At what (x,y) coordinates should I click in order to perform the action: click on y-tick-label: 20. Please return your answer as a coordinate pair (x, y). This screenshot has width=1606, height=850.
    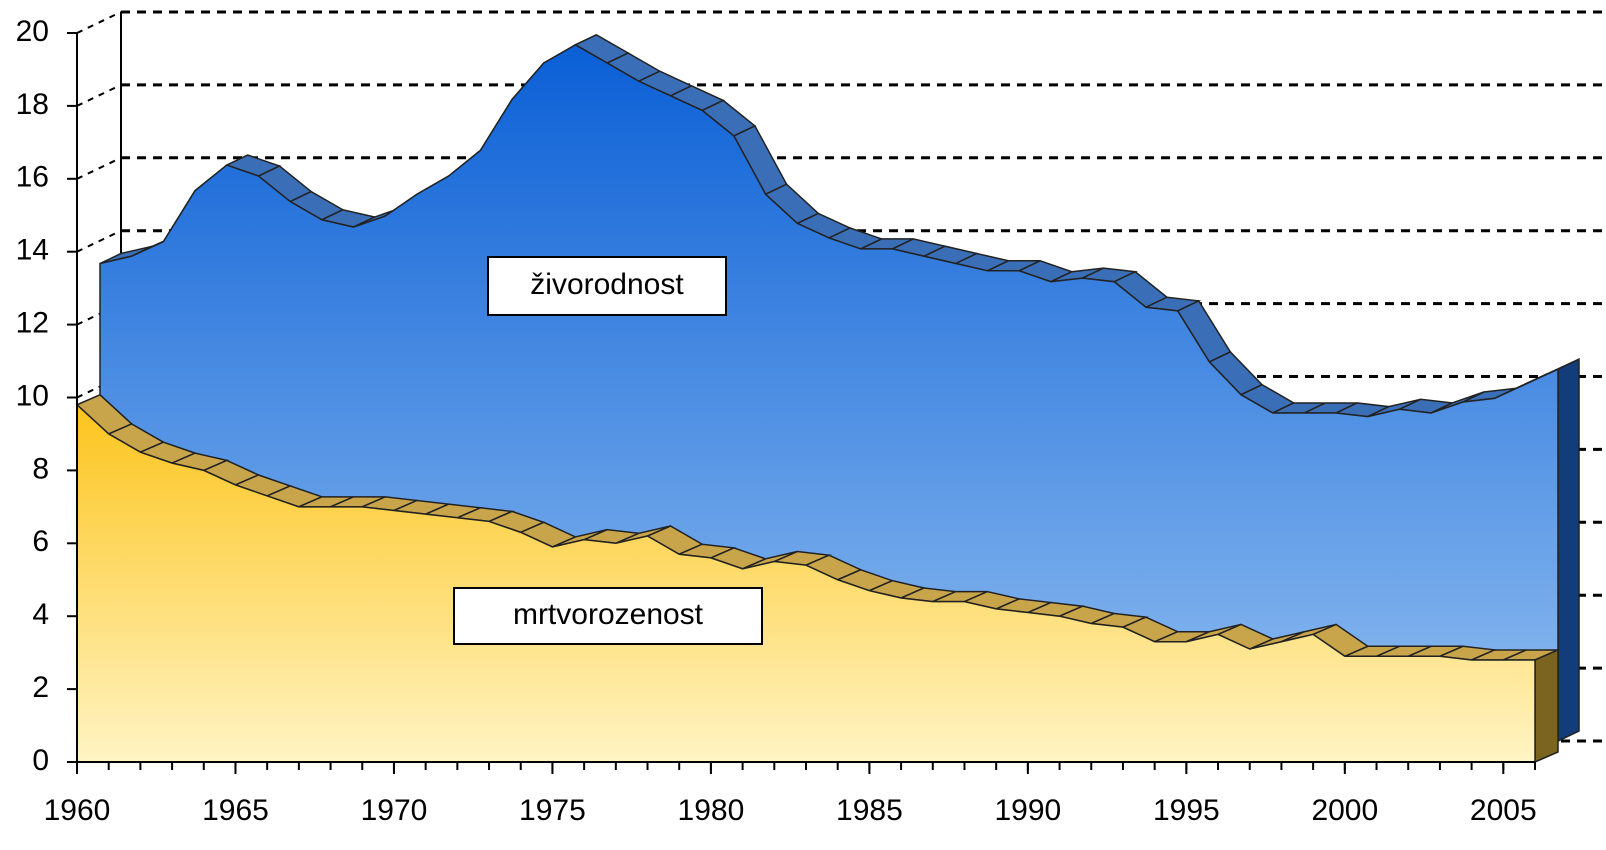
    Looking at the image, I should click on (32, 31).